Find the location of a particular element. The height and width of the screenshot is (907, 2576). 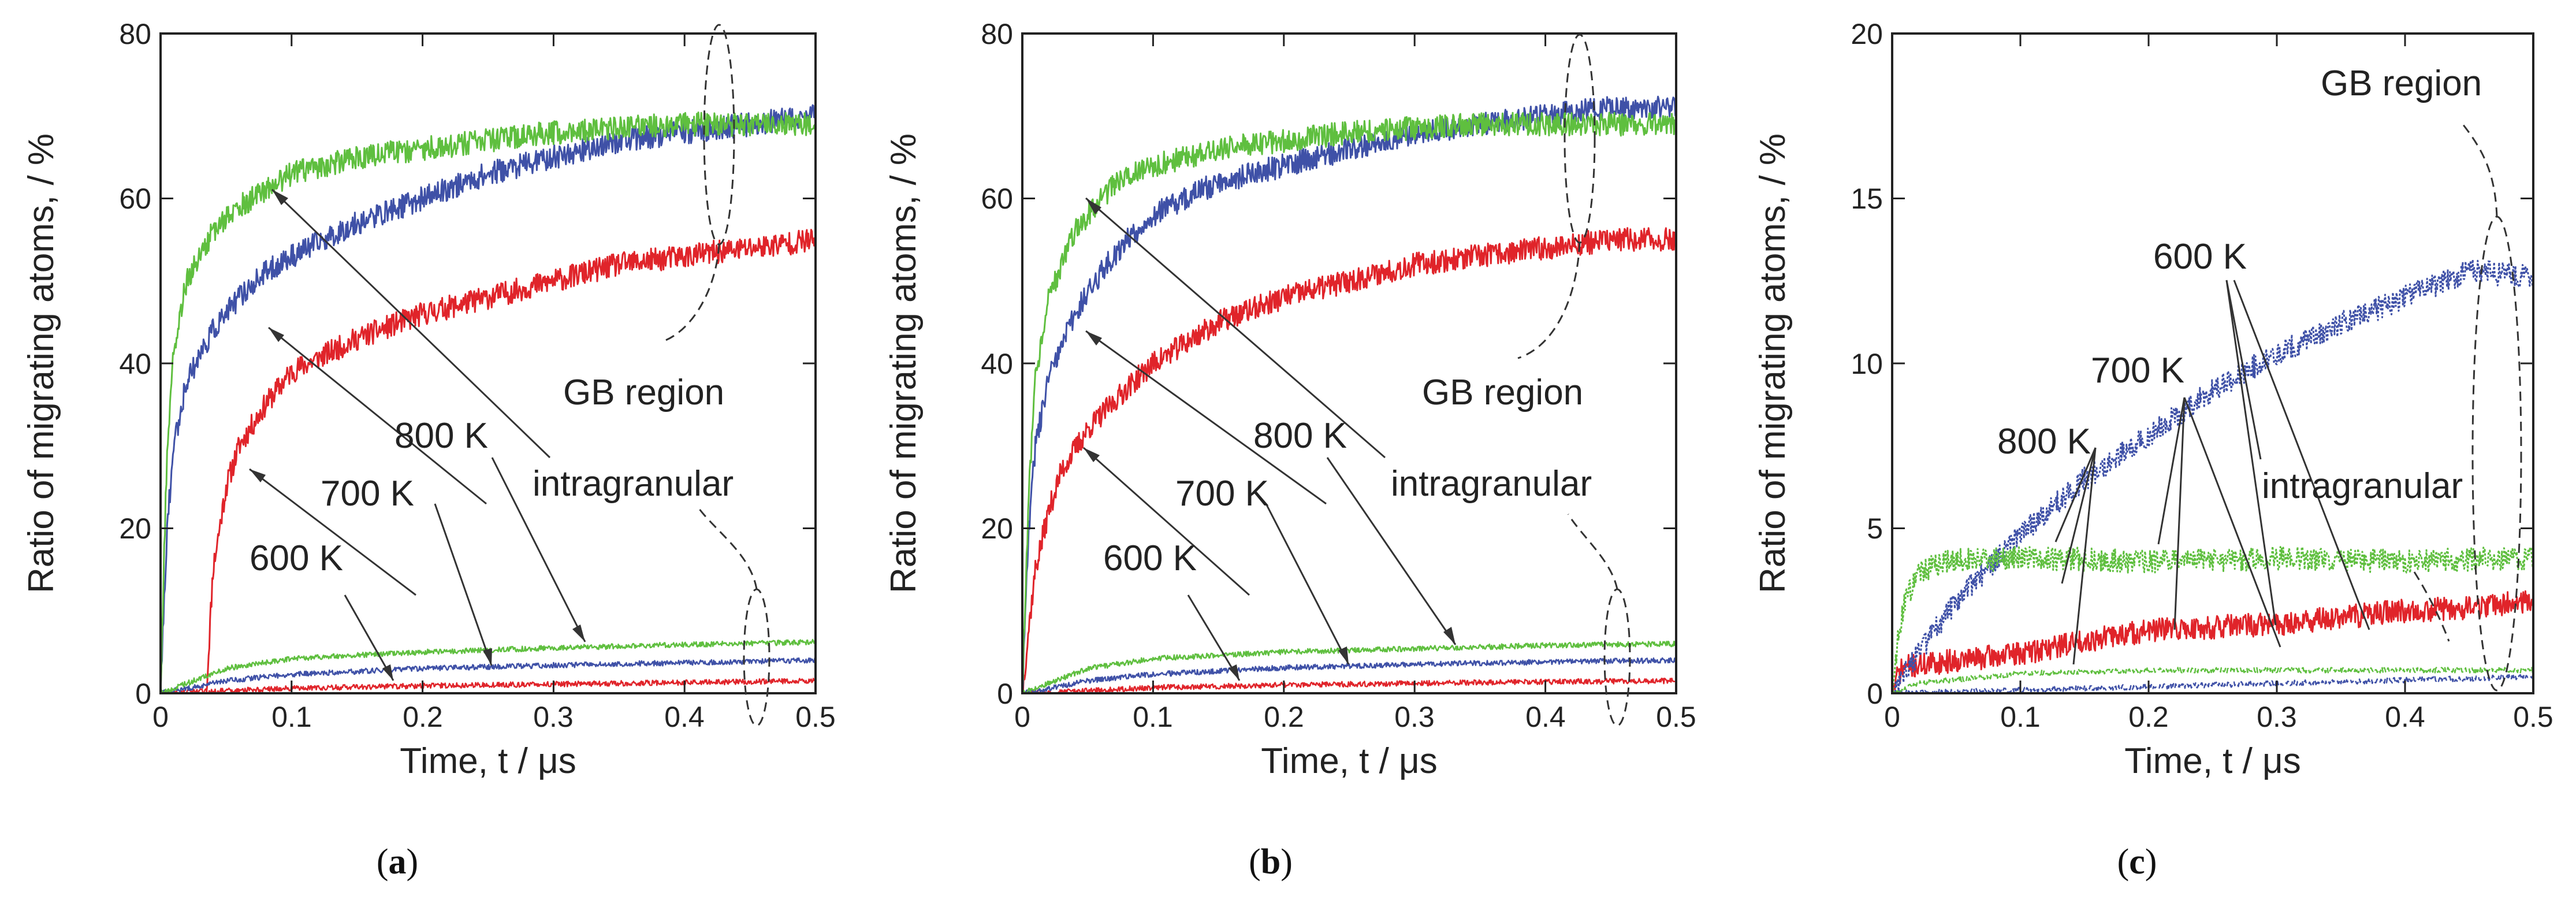

panel-a-ytick-label: 0 is located at coordinates (143, 694).